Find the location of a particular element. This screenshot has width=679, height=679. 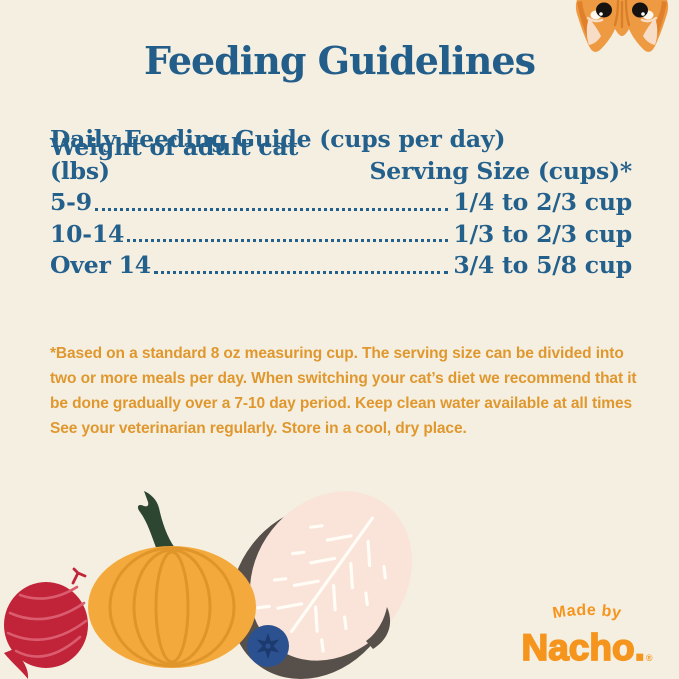

blueberry-icon is located at coordinates (268, 646).